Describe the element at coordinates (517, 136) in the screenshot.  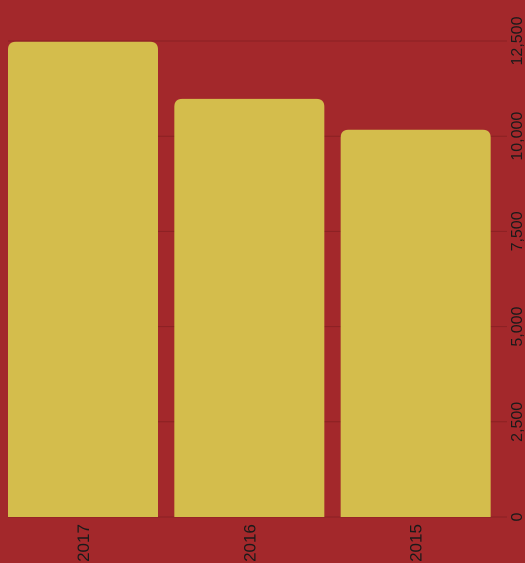
I see `y-tick-label: 10,000` at that location.